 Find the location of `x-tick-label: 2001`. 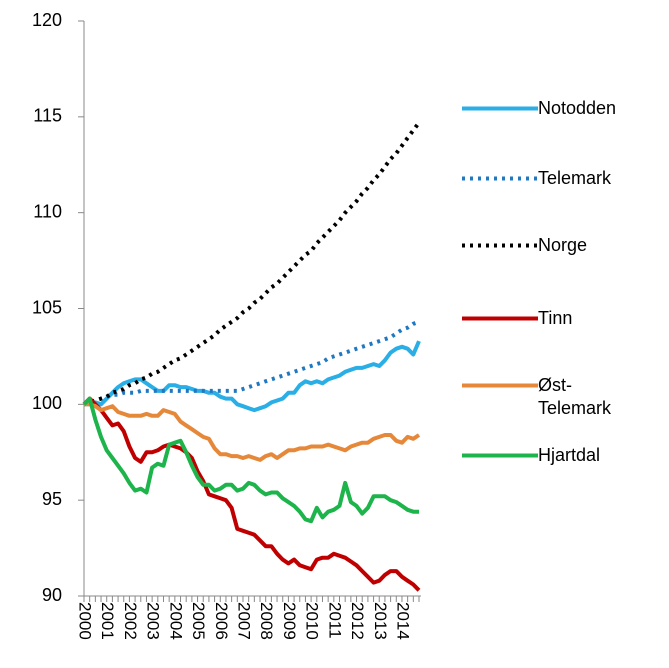

x-tick-label: 2001 is located at coordinates (107, 621).